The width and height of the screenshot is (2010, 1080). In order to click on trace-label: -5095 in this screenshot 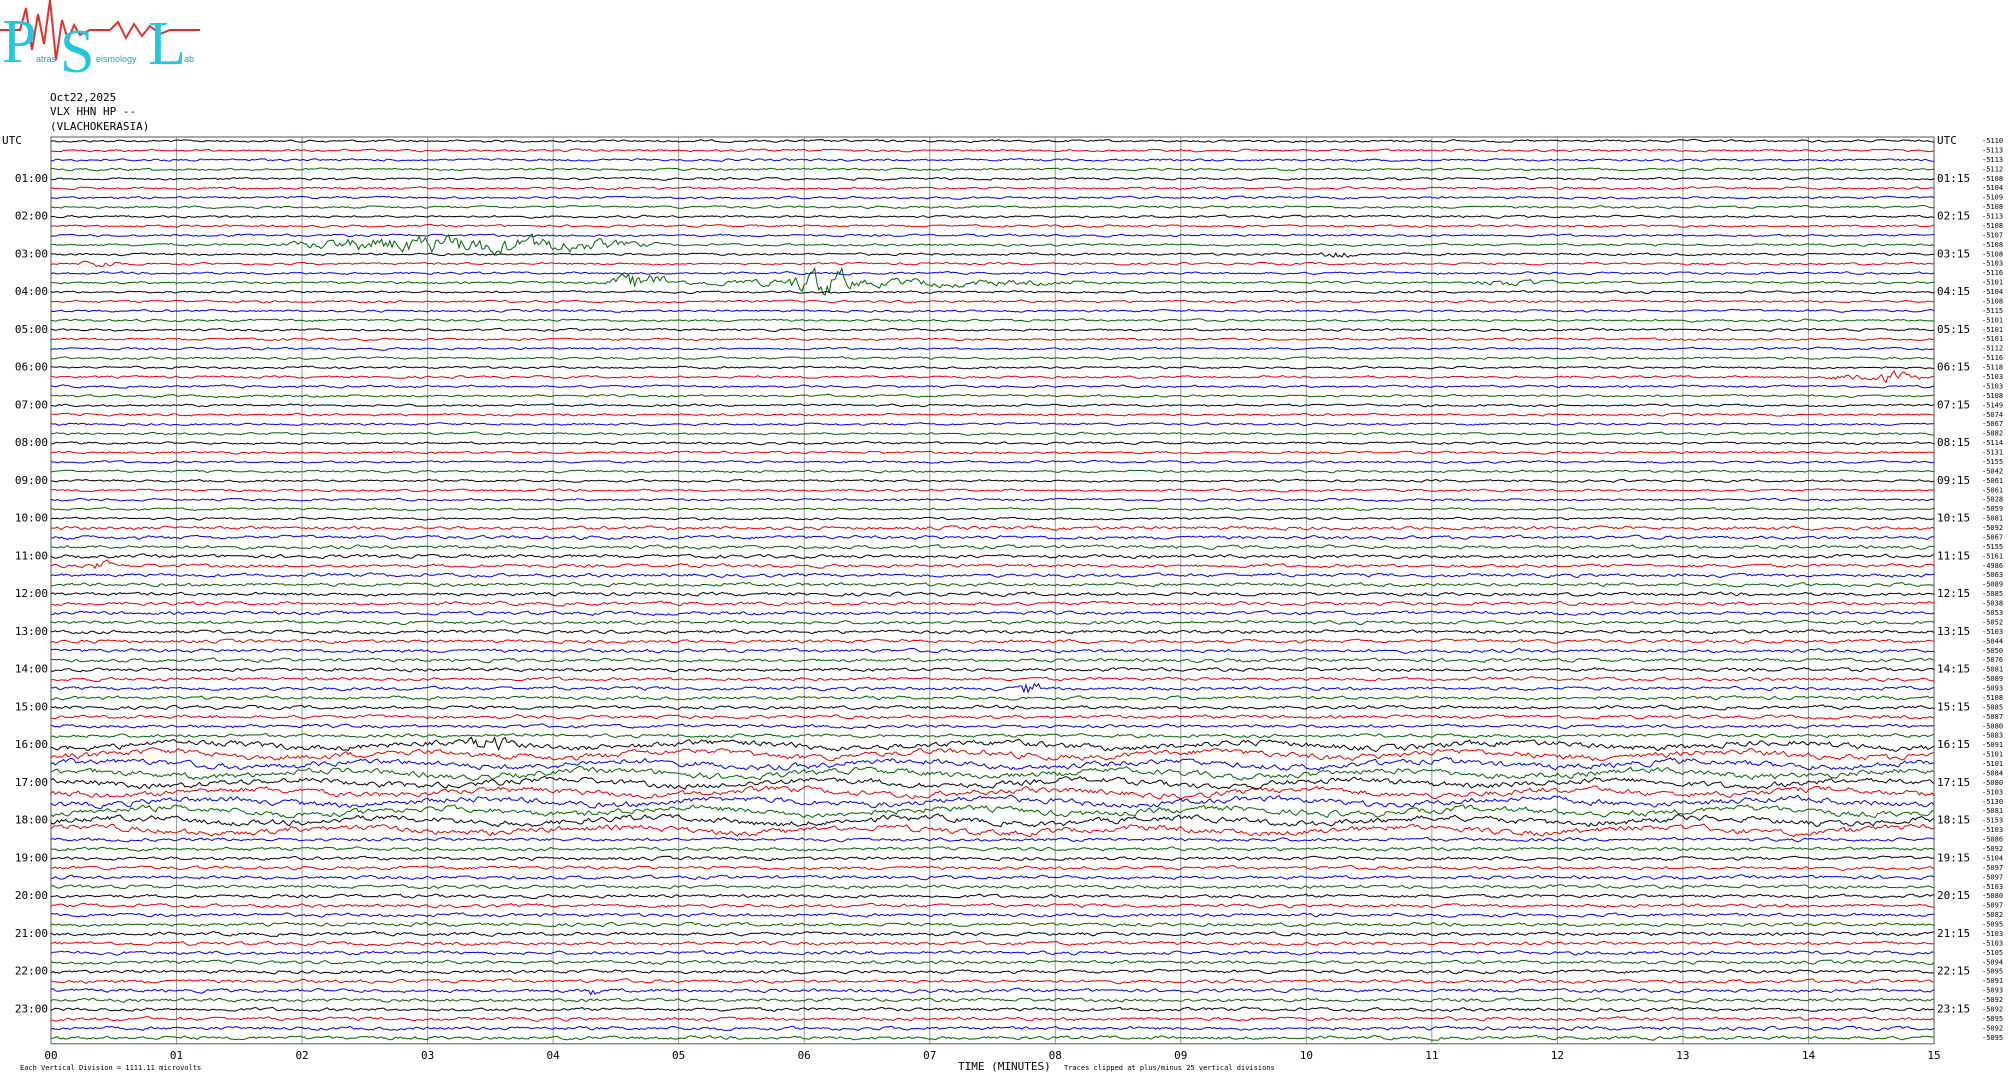, I will do `click(1992, 1038)`.